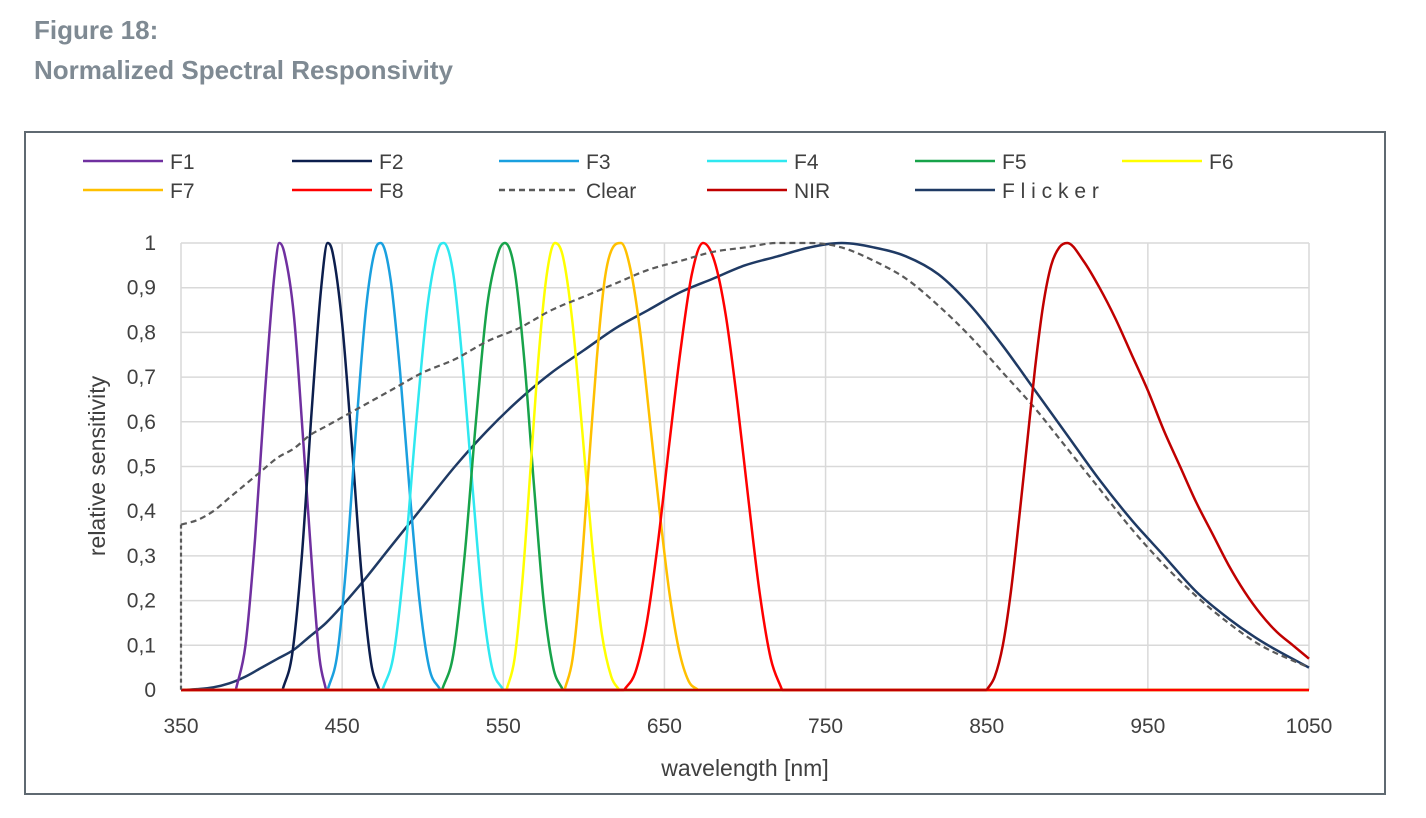 This screenshot has height=818, width=1426. Describe the element at coordinates (141, 332) in the screenshot. I see `y-tick-label: 0,8` at that location.